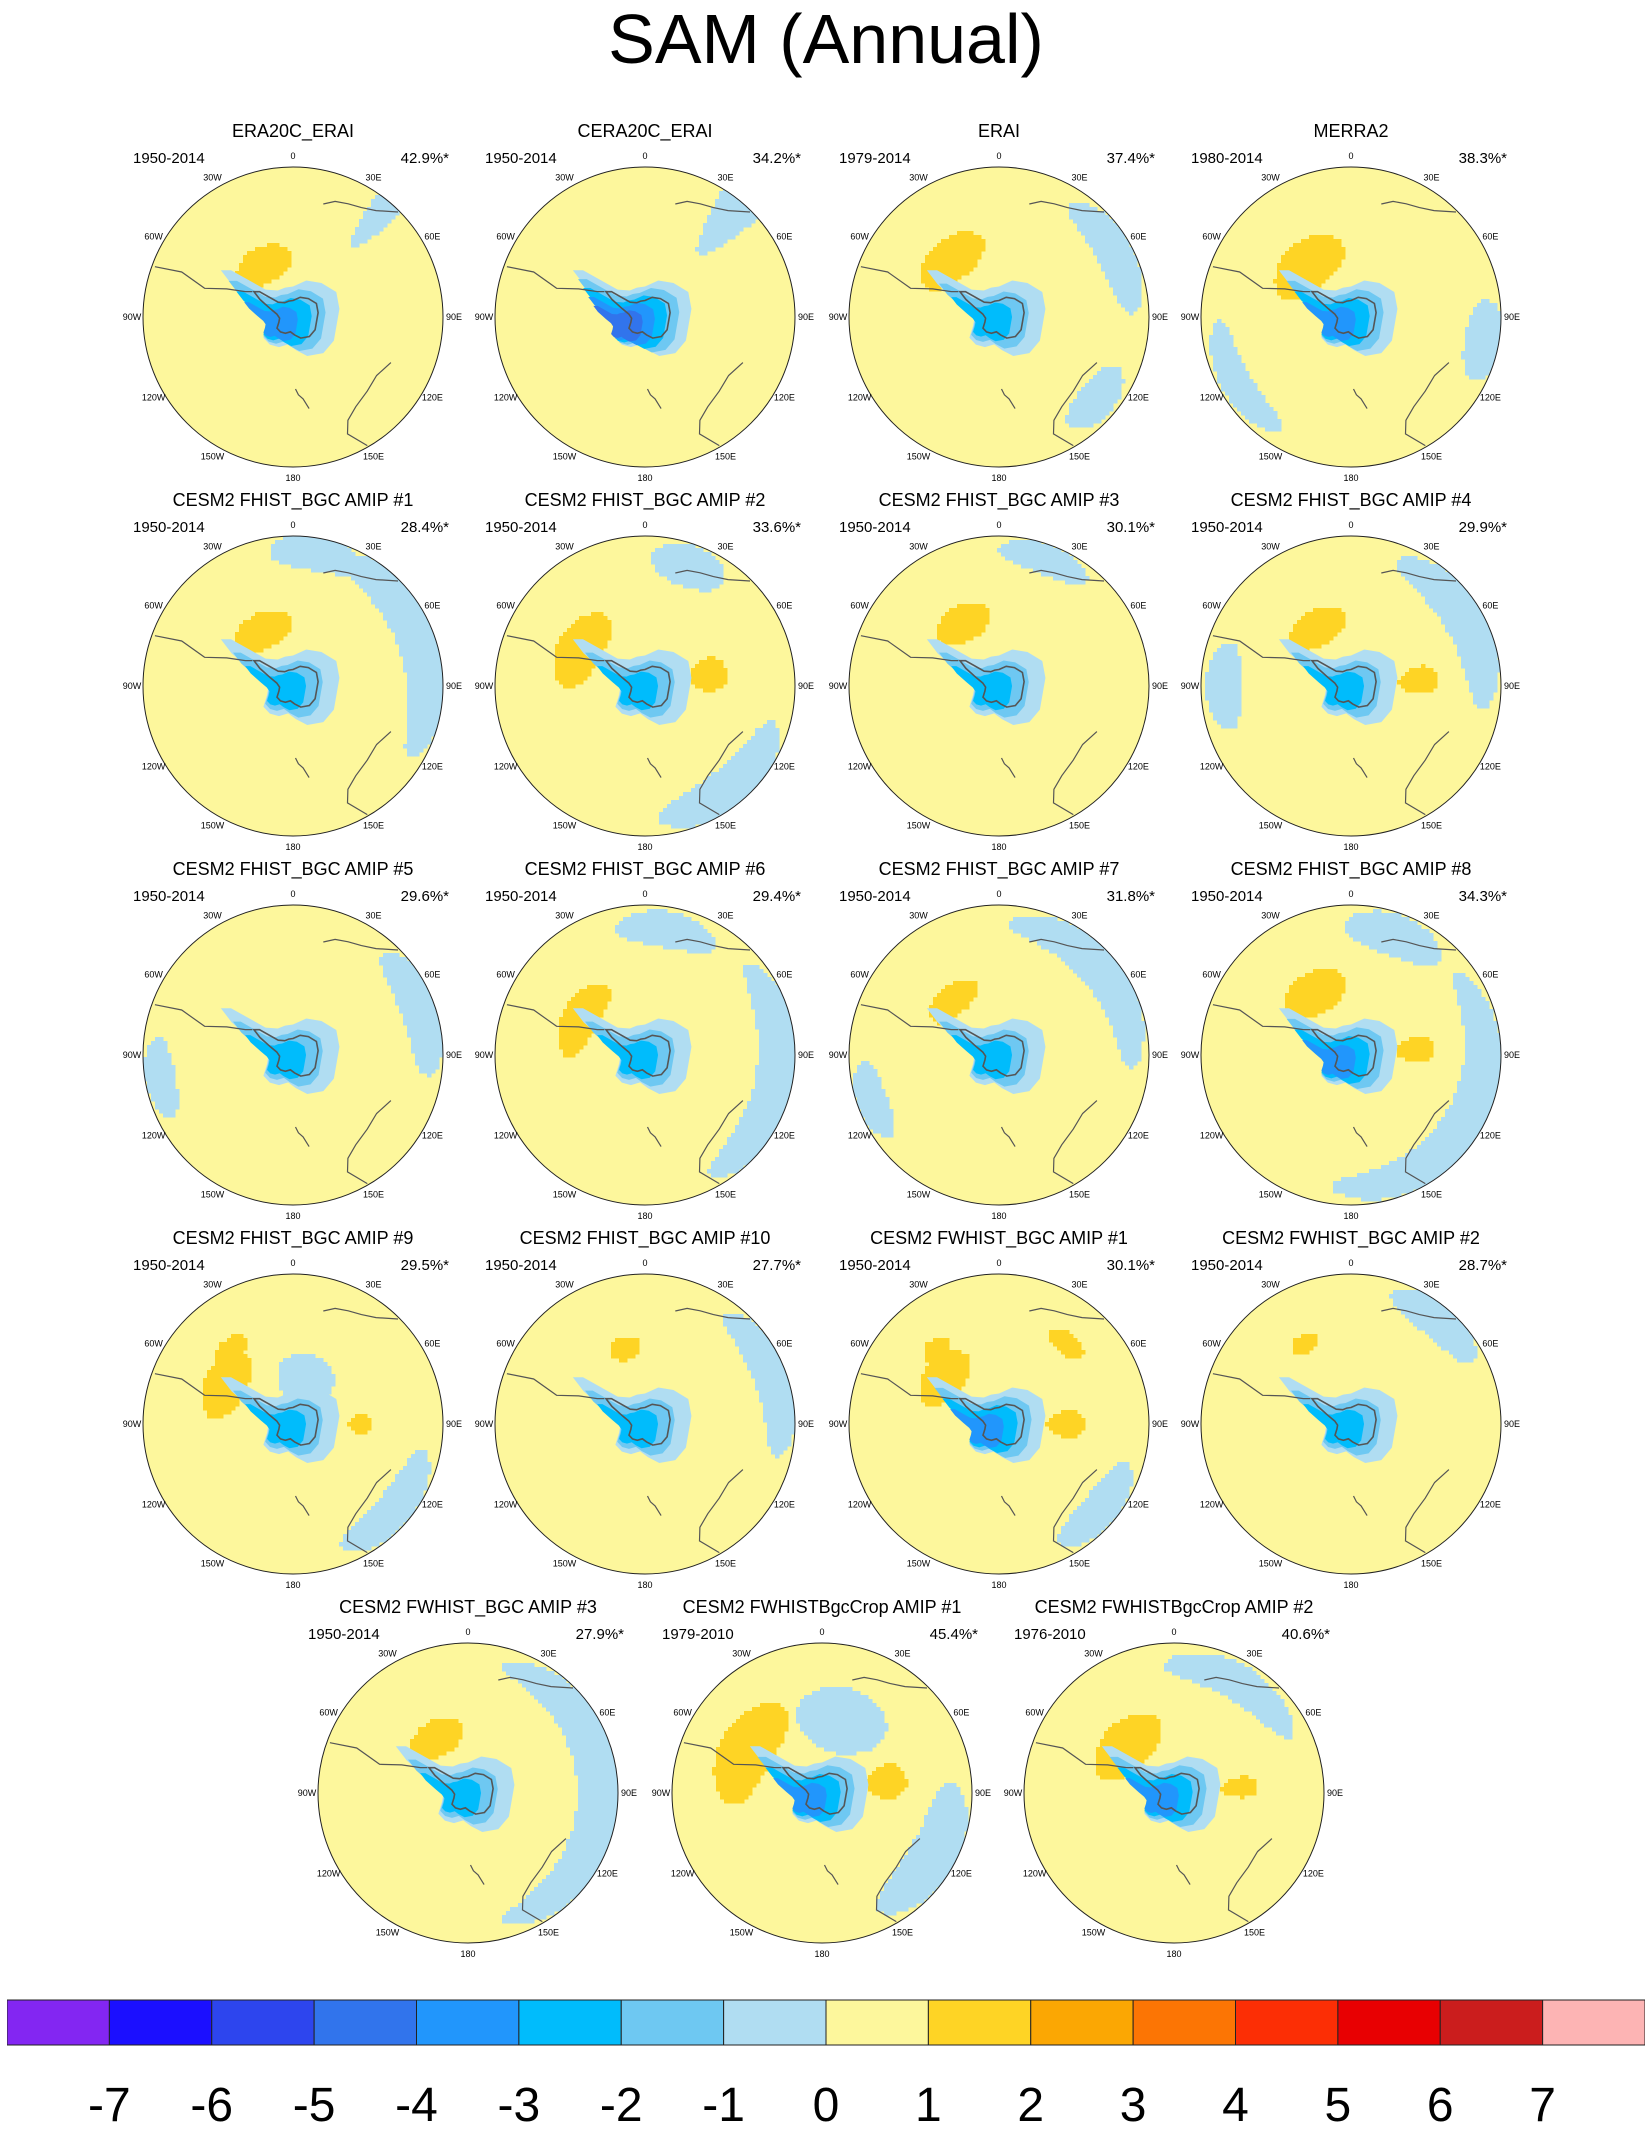 This screenshot has width=1652, height=2132. What do you see at coordinates (154, 767) in the screenshot?
I see `longitude-label: 120W` at bounding box center [154, 767].